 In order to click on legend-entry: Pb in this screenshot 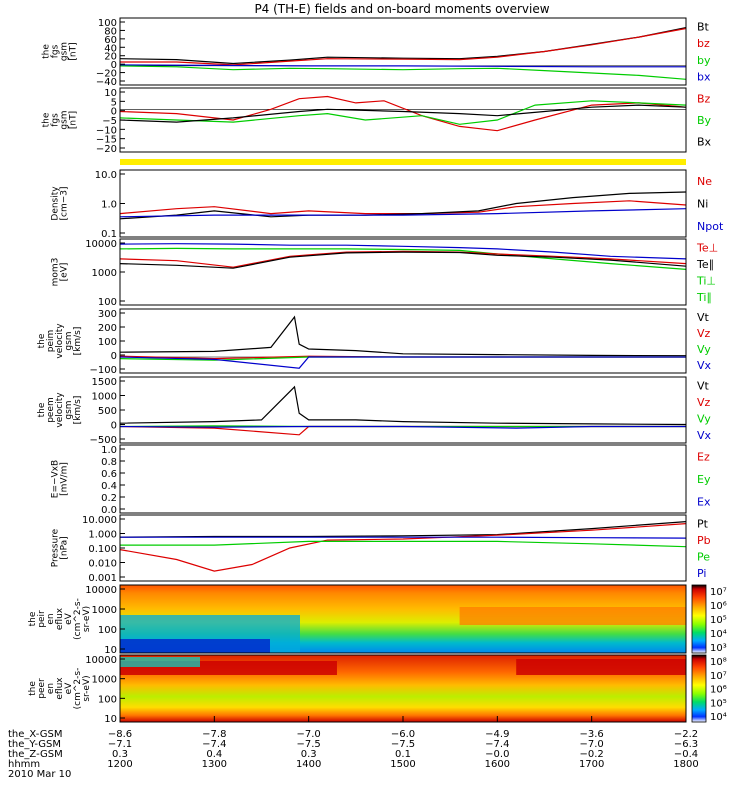, I will do `click(704, 540)`.